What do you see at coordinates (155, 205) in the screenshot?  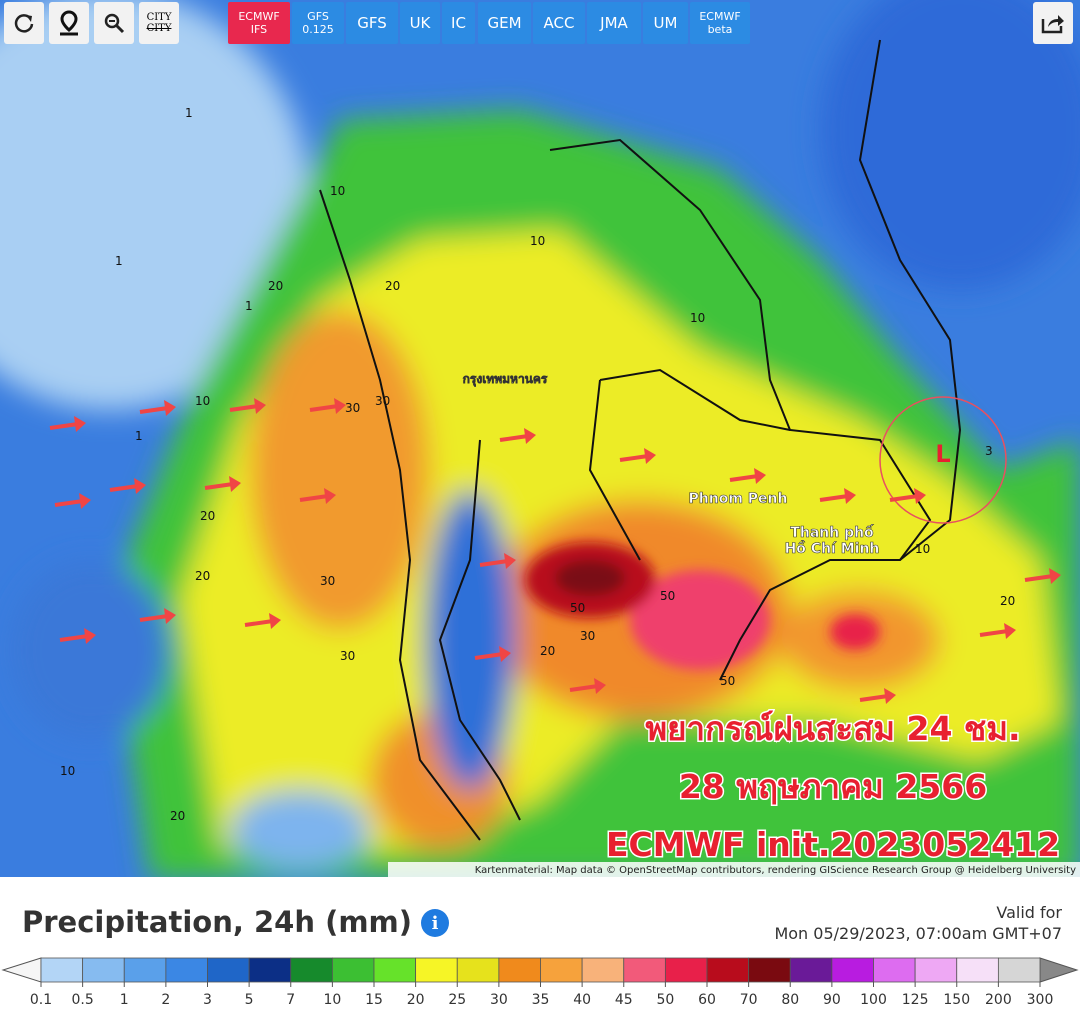 I see `light-rain` at bounding box center [155, 205].